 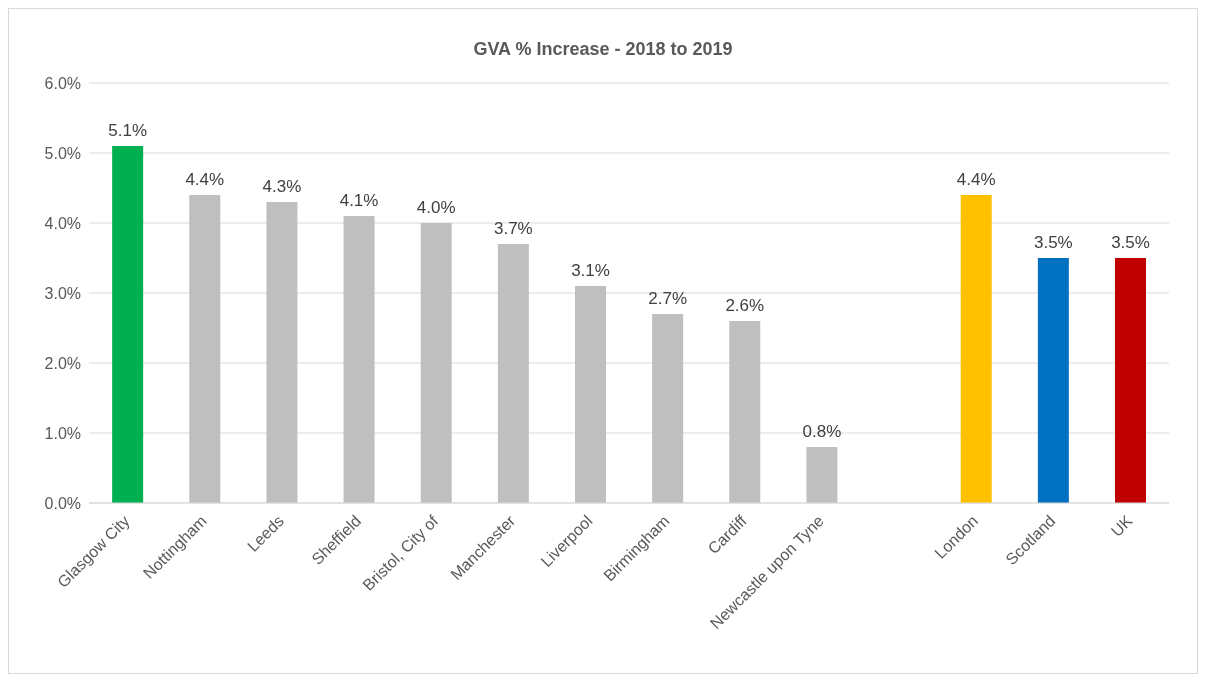 I want to click on x-tick-label: UK, so click(x=1121, y=525).